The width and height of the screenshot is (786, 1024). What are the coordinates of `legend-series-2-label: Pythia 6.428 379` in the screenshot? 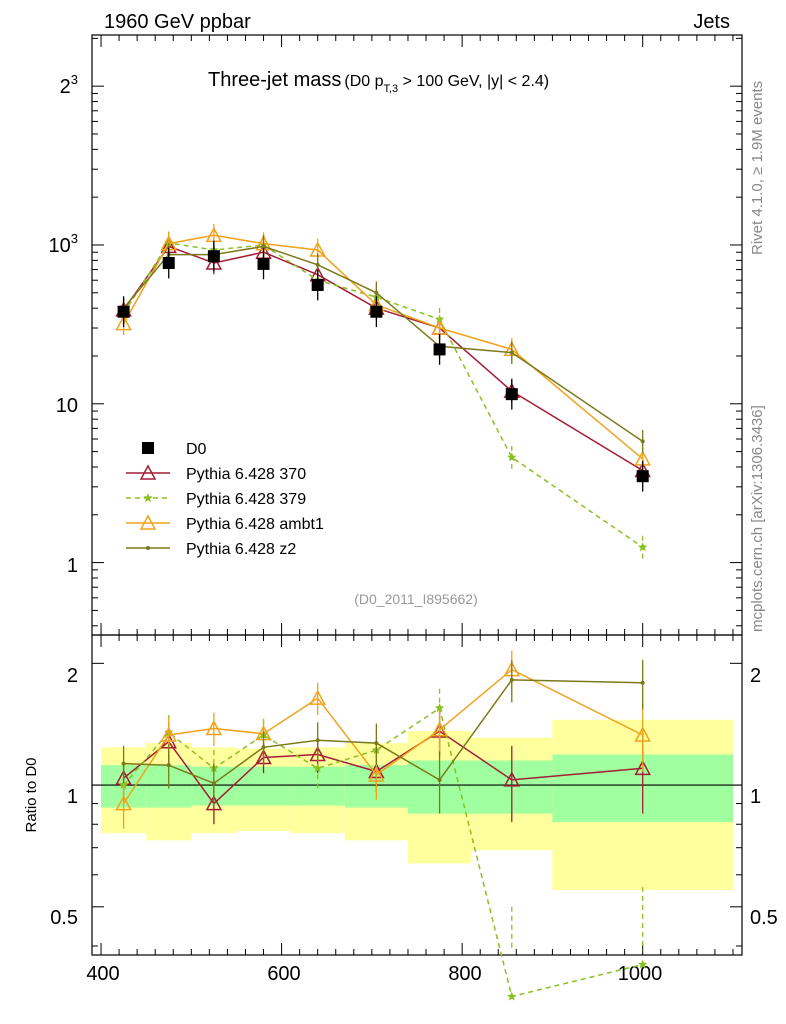 It's located at (246, 499).